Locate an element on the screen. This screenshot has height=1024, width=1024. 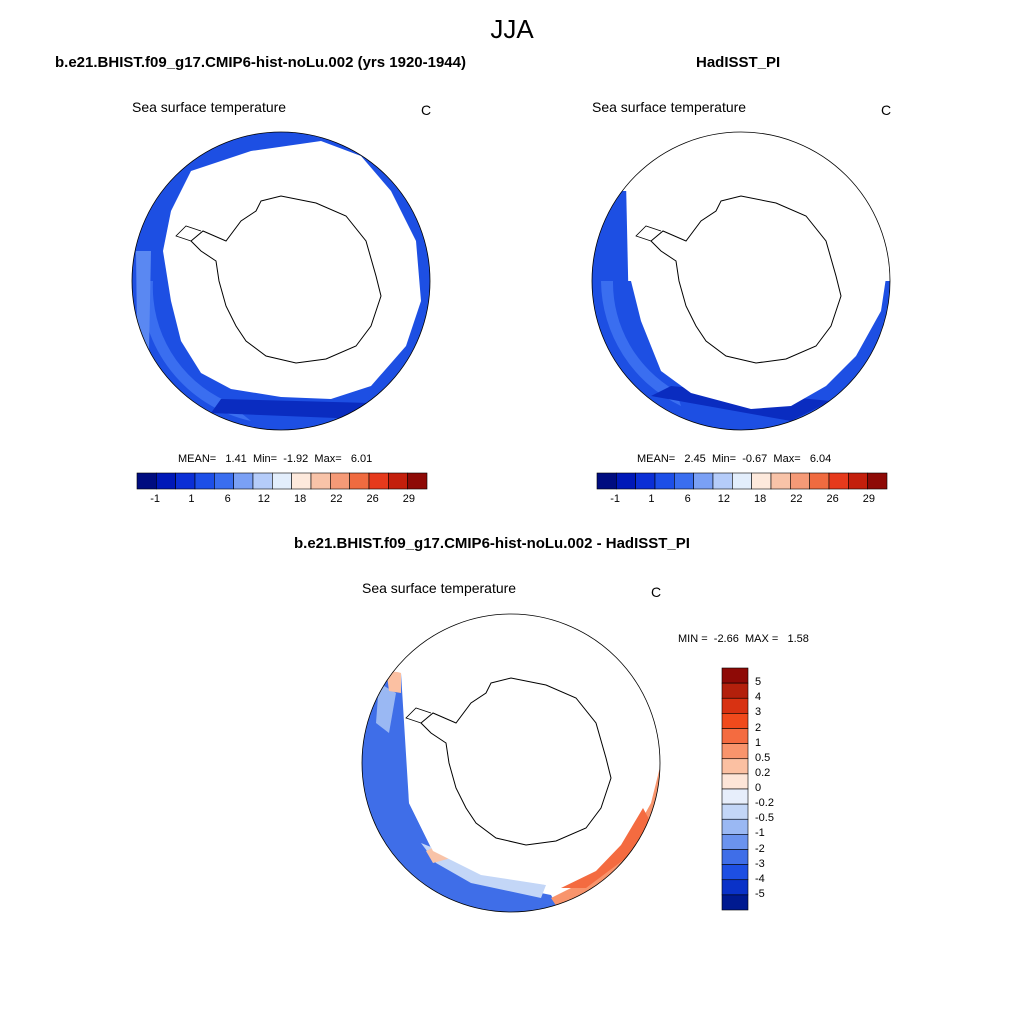
panel-3-colorbar is located at coordinates (735, 789).